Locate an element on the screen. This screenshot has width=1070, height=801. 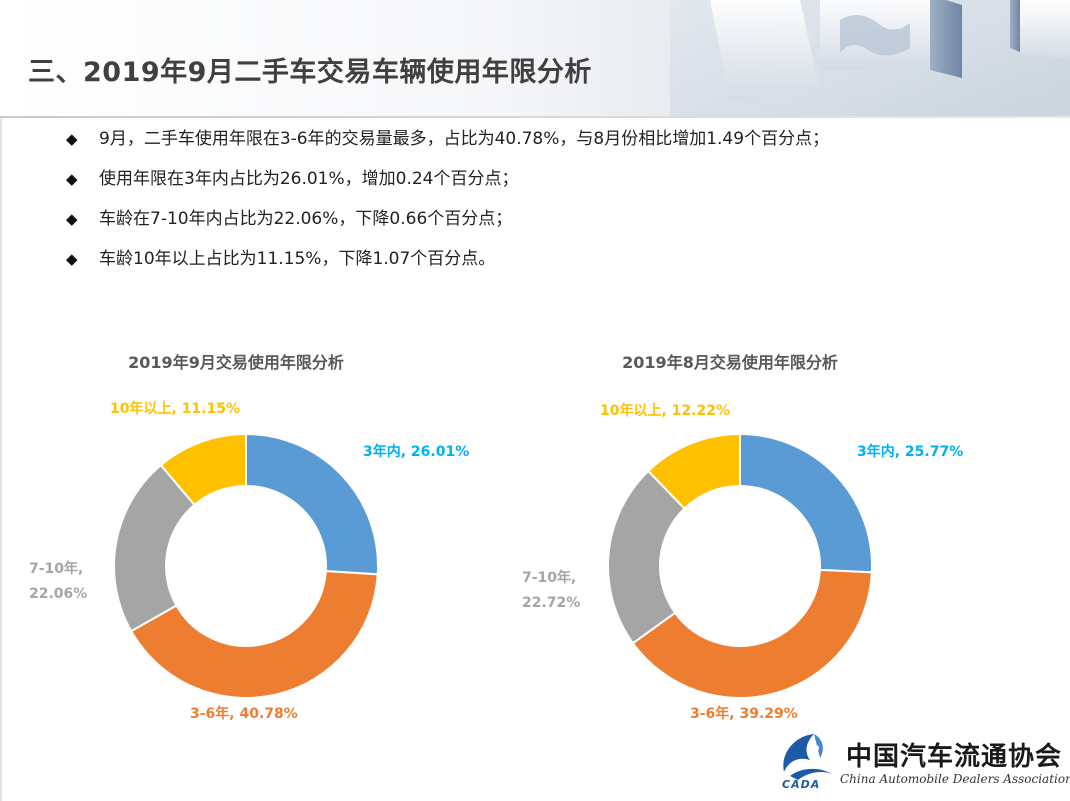
september-label-3-6-years: 3-6年, 40.78% is located at coordinates (244, 714).